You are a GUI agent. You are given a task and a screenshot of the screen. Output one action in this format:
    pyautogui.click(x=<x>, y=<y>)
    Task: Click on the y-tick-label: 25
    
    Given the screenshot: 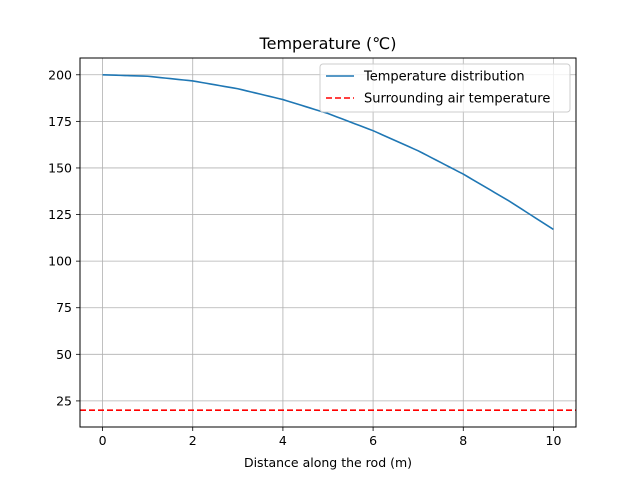 What is the action you would take?
    pyautogui.click(x=64, y=400)
    